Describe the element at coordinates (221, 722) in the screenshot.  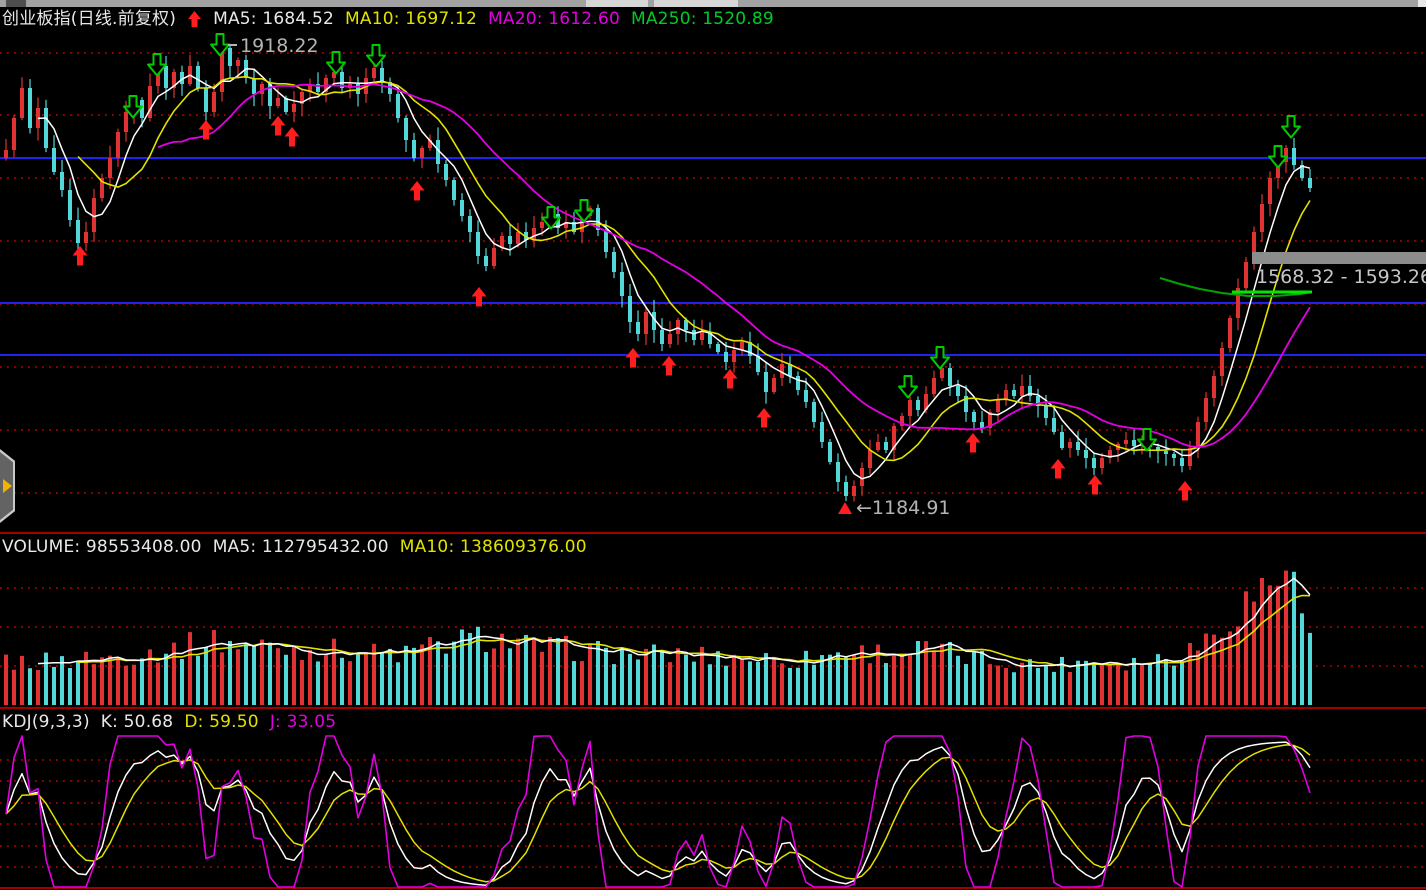
I see `kdj-d-value-label: D: 59.50` at that location.